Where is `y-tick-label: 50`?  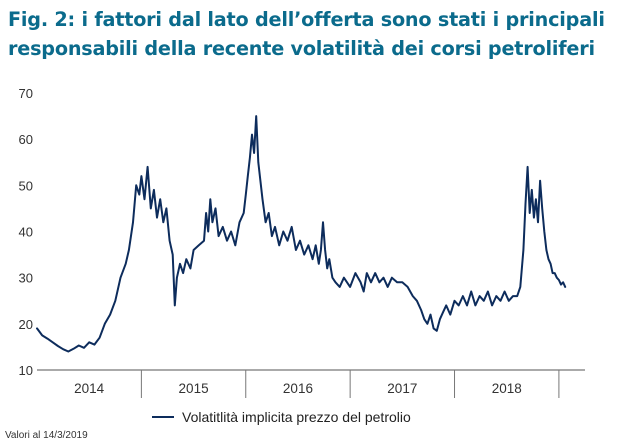 y-tick-label: 50 is located at coordinates (26, 185).